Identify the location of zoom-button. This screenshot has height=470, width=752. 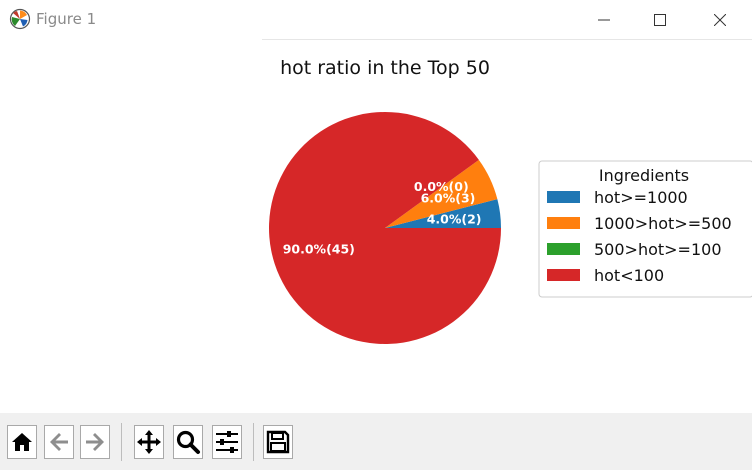
(188, 442).